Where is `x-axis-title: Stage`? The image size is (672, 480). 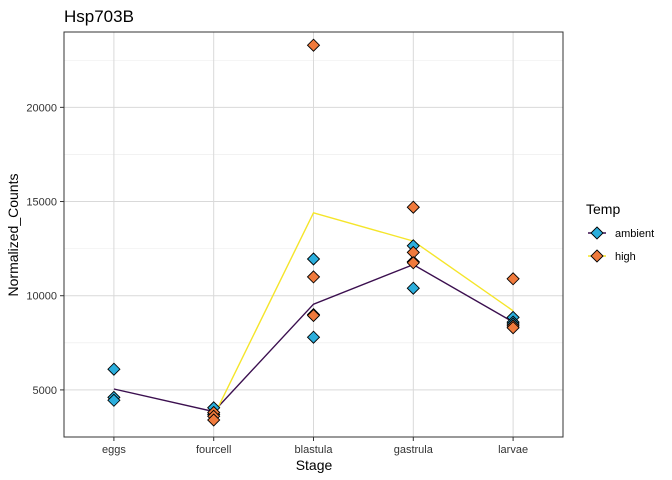
x-axis-title: Stage is located at coordinates (314, 465).